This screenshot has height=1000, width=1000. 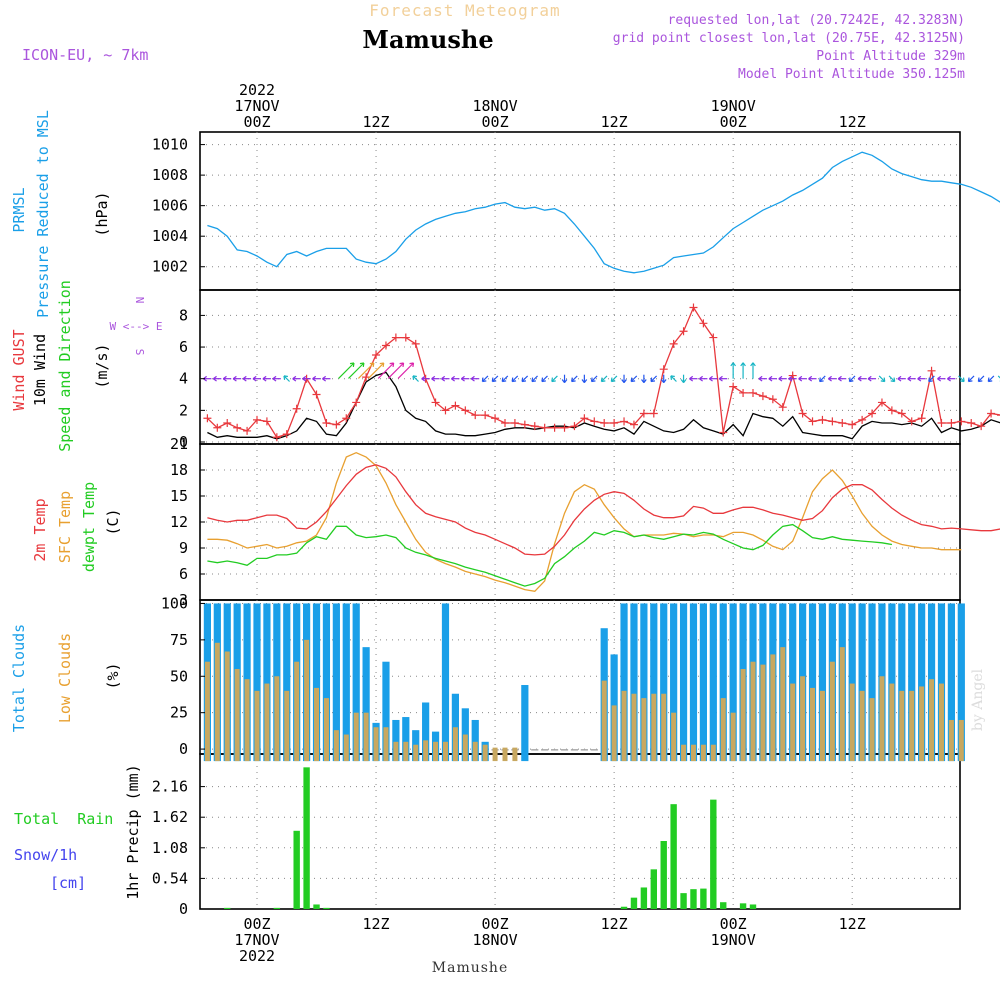 I want to click on y-tick-label: 0, so click(x=183, y=909).